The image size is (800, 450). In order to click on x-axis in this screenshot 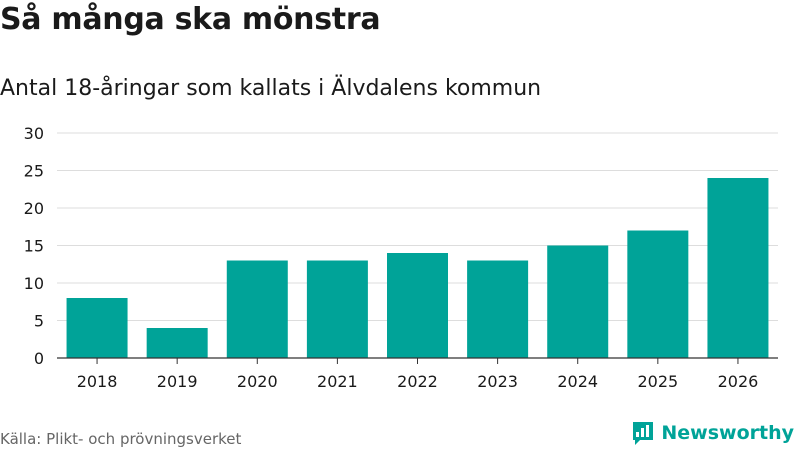, I will do `click(417, 360)`.